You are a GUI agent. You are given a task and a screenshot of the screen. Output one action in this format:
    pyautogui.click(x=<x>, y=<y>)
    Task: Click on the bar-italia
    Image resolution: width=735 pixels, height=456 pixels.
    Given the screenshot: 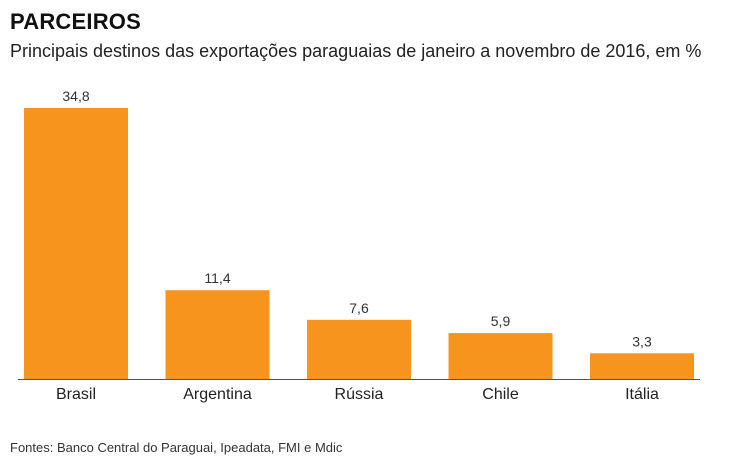 What is the action you would take?
    pyautogui.click(x=642, y=366)
    